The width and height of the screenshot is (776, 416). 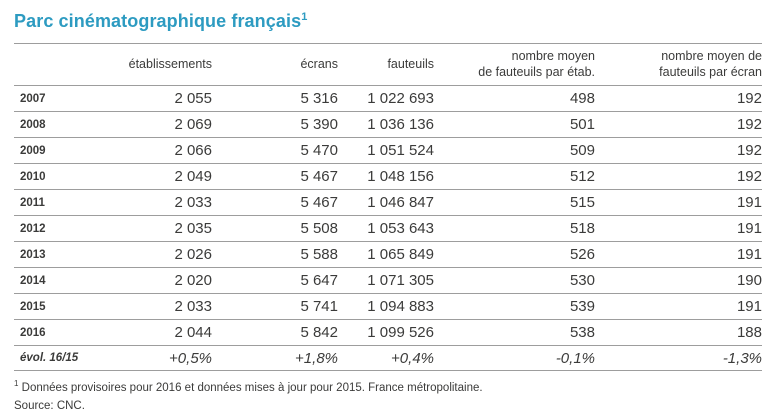 What do you see at coordinates (582, 202) in the screenshot?
I see `table-cell: 515` at bounding box center [582, 202].